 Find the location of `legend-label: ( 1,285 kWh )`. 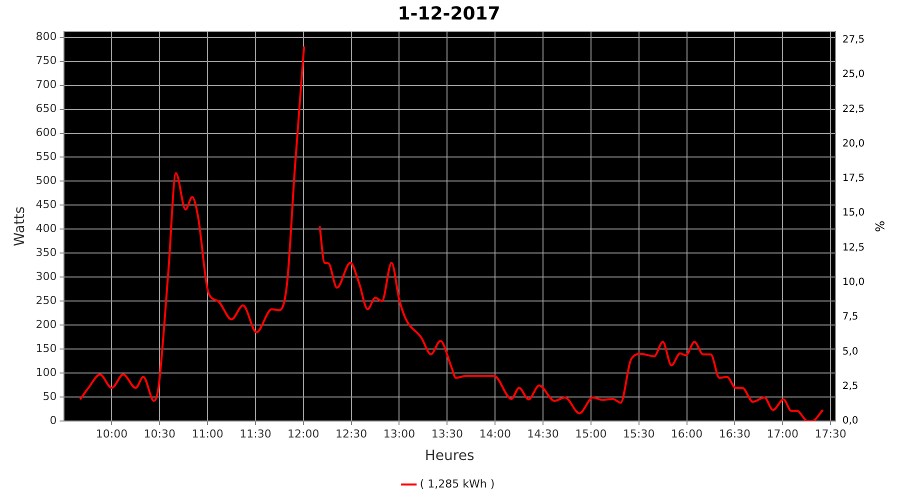

legend-label: ( 1,285 kWh ) is located at coordinates (457, 483).